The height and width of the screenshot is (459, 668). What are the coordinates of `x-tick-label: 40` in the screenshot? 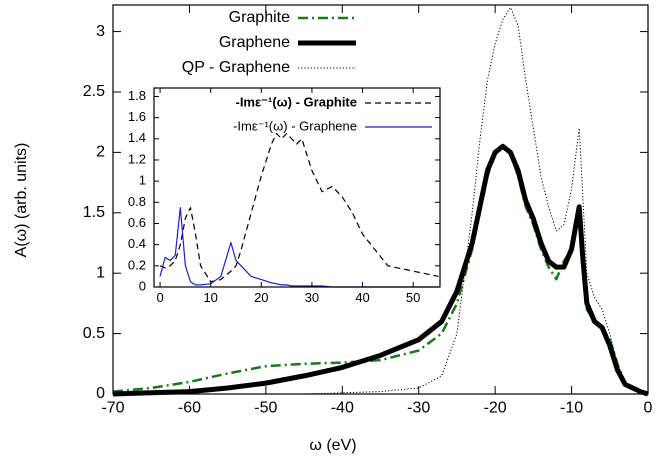 It's located at (362, 297).